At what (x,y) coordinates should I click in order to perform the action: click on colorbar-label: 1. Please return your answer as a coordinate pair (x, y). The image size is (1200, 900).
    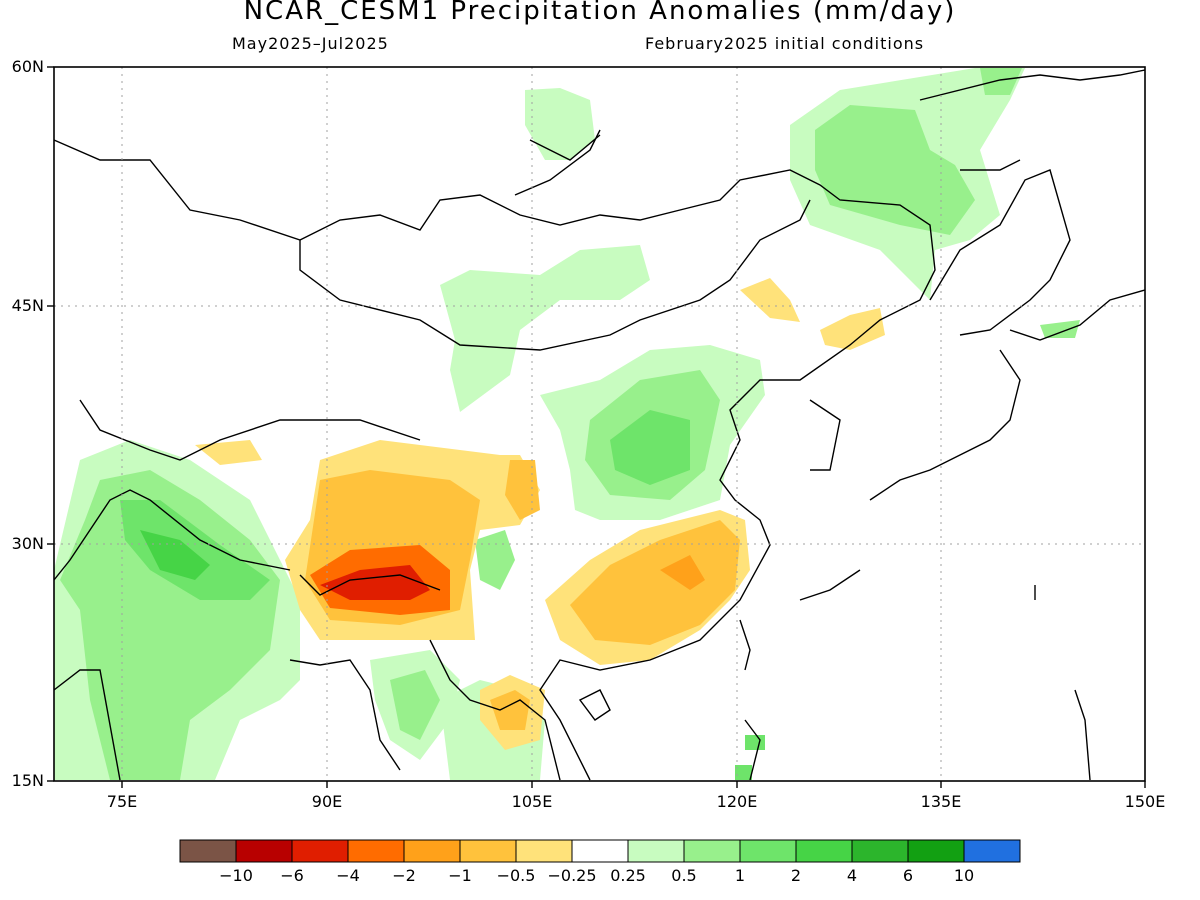
    Looking at the image, I should click on (740, 875).